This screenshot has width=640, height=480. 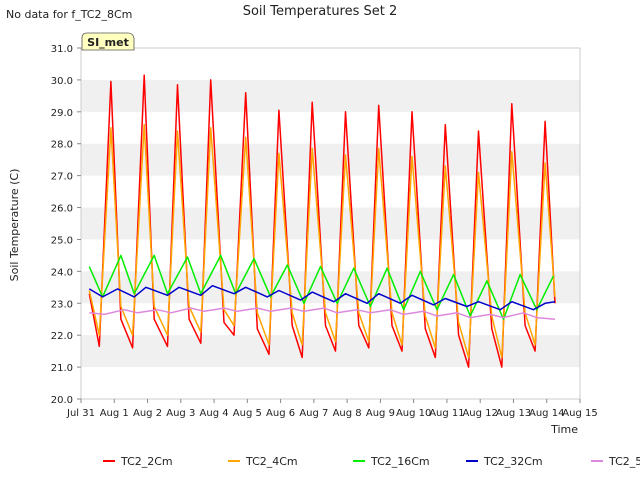 What do you see at coordinates (62, 272) in the screenshot?
I see `y-tick-label: 24.0` at bounding box center [62, 272].